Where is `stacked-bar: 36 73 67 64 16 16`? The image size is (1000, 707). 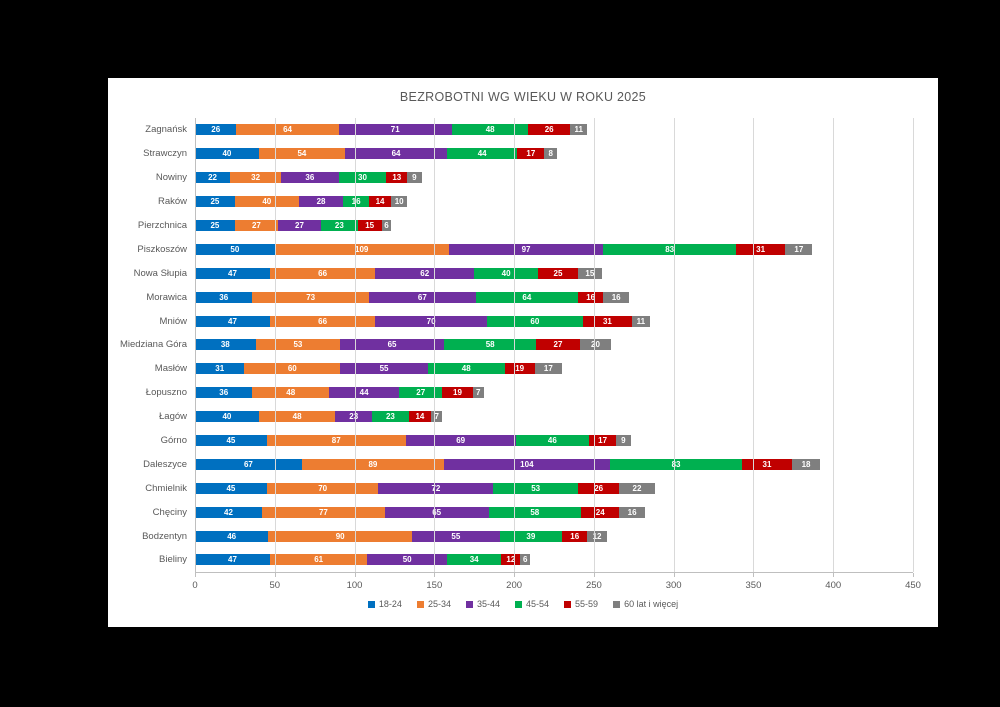
stacked-bar: 36 73 67 64 16 16 is located at coordinates (412, 297).